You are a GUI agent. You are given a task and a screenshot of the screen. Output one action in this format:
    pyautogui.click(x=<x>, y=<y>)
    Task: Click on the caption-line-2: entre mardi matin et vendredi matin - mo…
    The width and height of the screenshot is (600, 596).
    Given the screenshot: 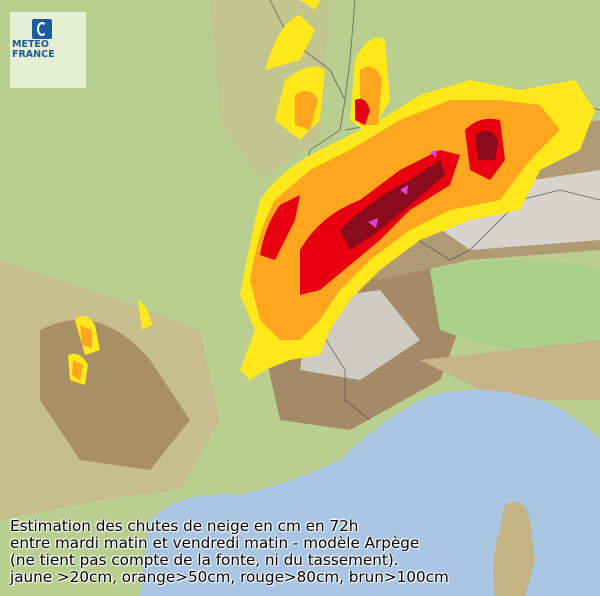 What is the action you would take?
    pyautogui.click(x=215, y=543)
    